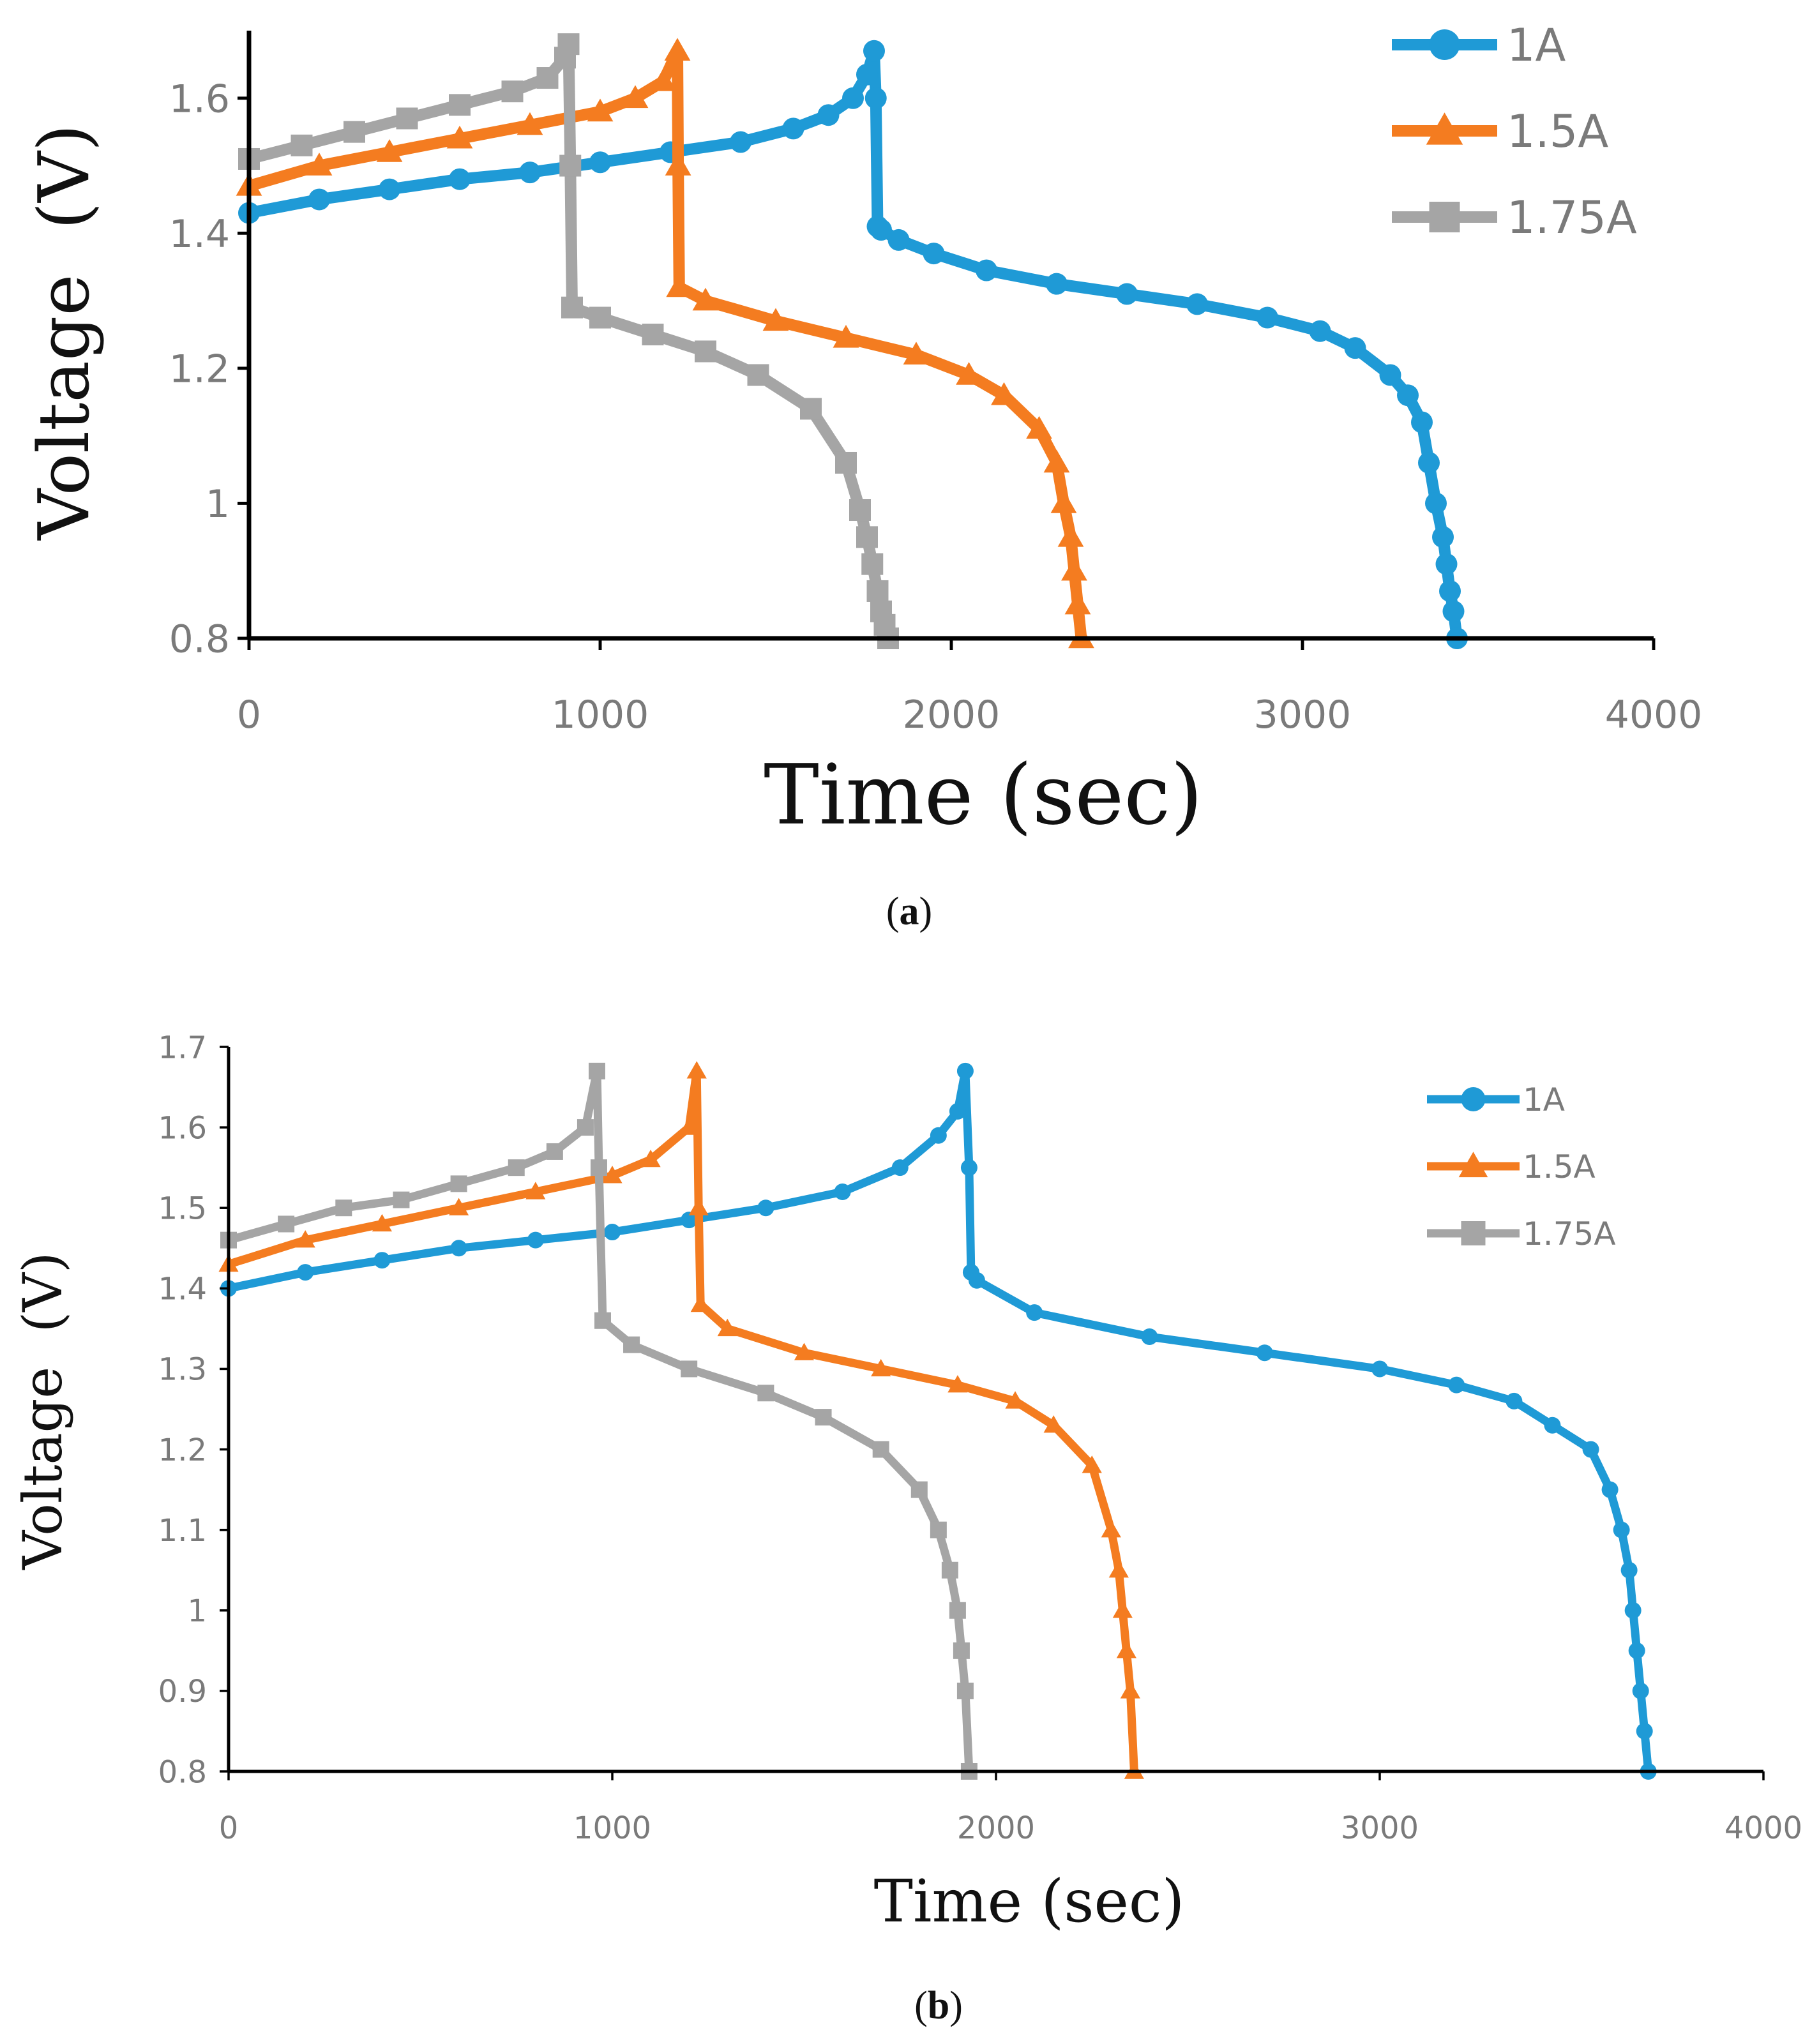  Describe the element at coordinates (600, 715) in the screenshot. I see `chart-a-x-tick-label: 1000` at that location.